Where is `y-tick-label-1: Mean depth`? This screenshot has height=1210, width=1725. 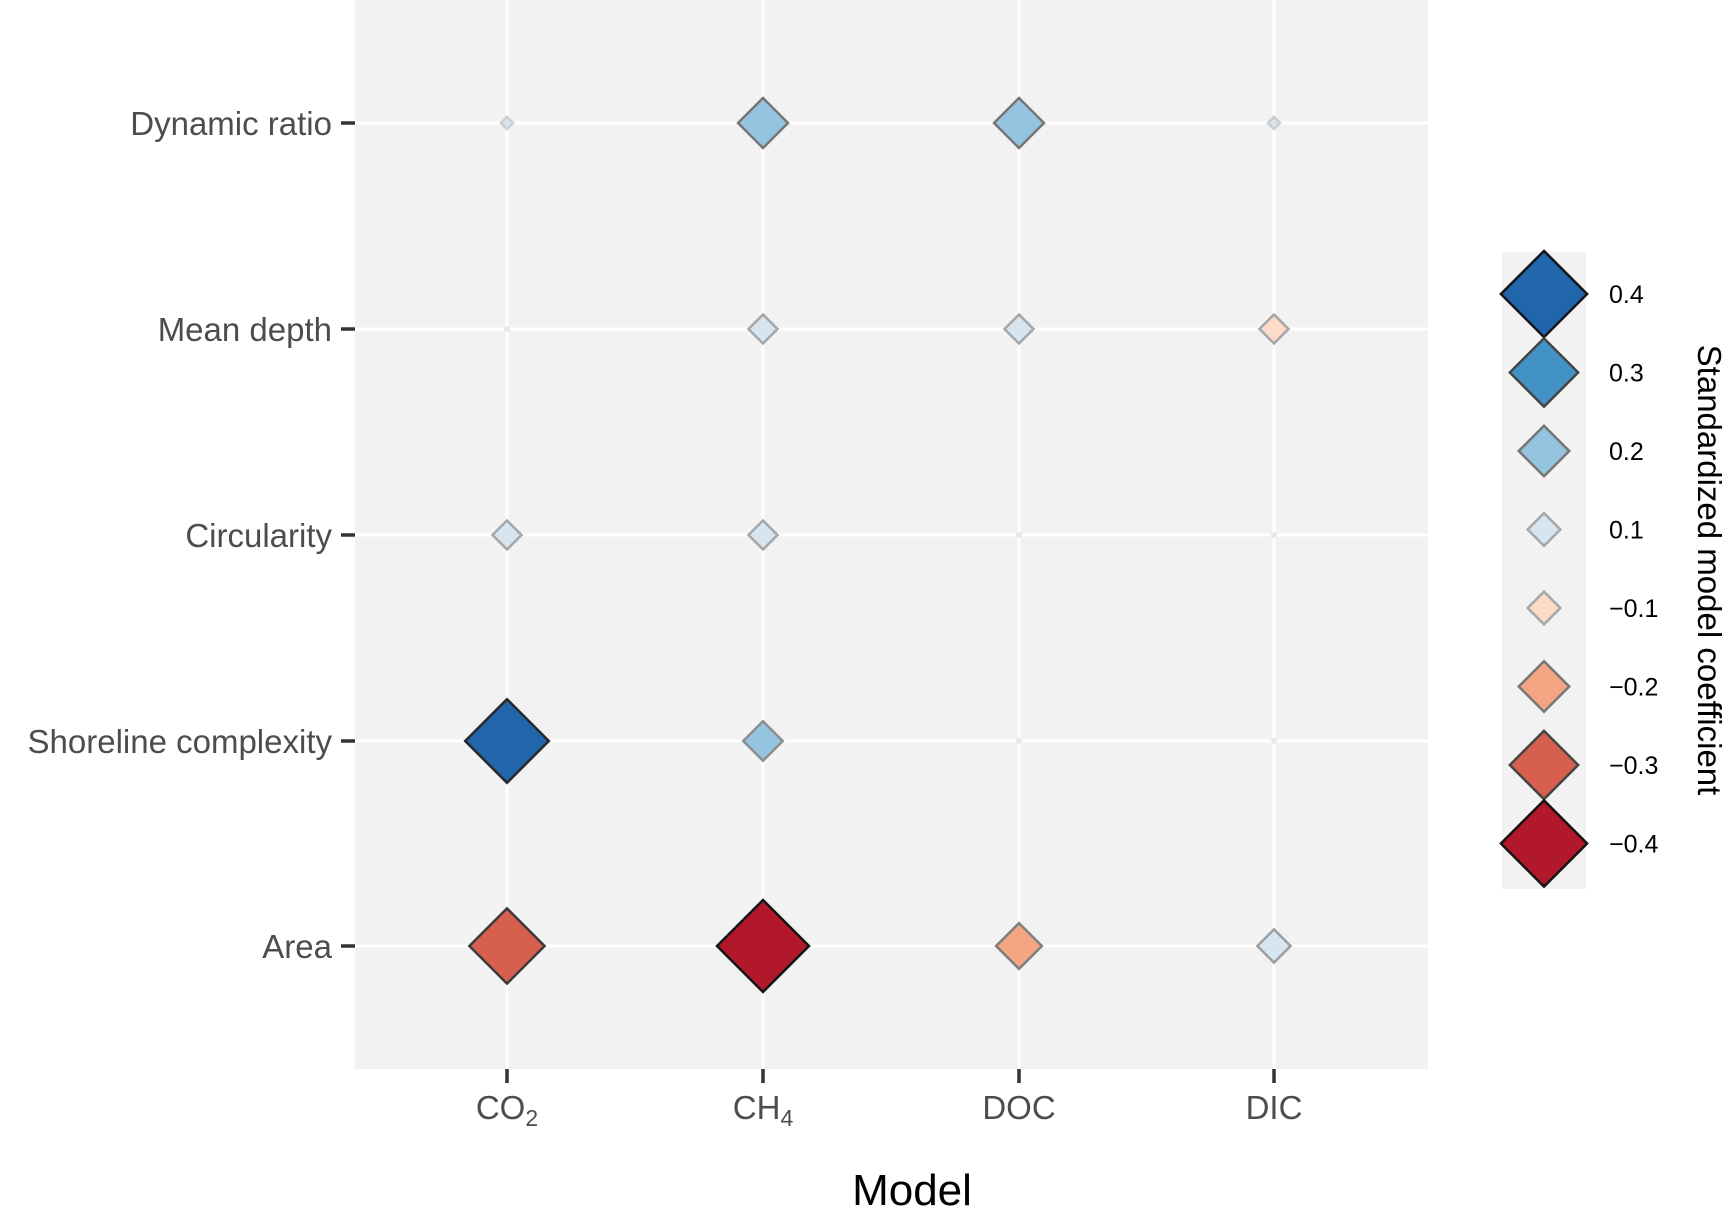
y-tick-label-1: Mean depth is located at coordinates (245, 329).